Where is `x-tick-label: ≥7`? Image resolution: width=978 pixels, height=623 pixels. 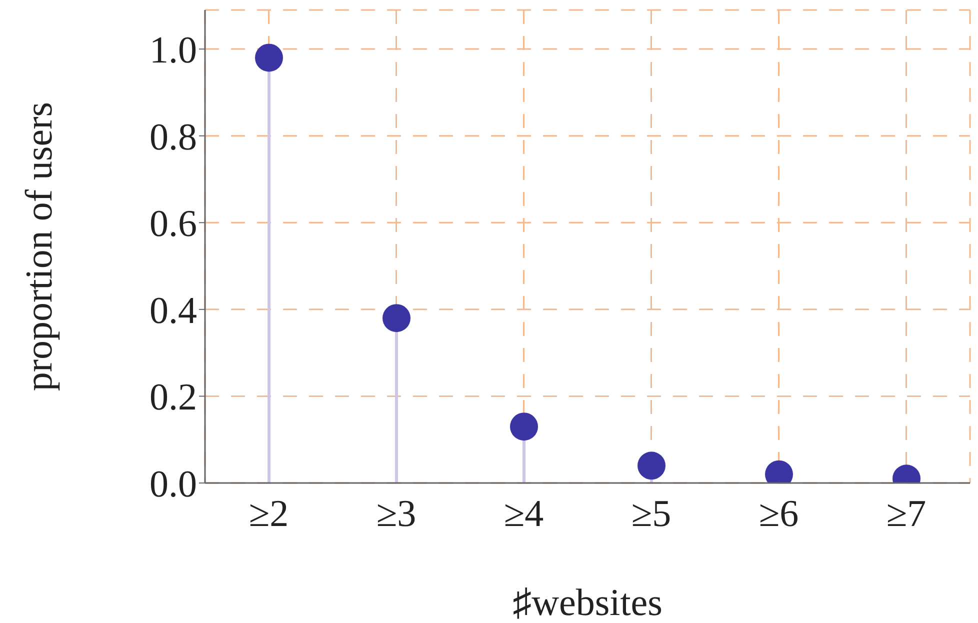
x-tick-label: ≥7 is located at coordinates (906, 513).